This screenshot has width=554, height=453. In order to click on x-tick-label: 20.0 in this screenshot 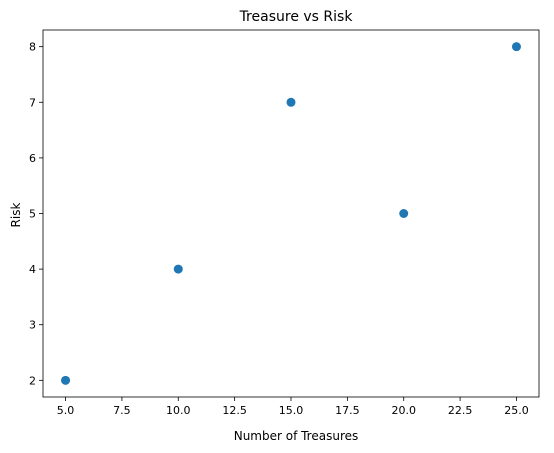, I will do `click(403, 410)`.